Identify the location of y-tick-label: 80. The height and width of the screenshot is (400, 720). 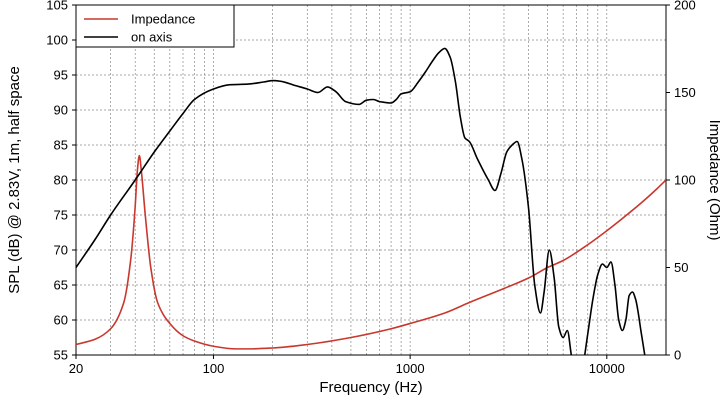
(61, 180).